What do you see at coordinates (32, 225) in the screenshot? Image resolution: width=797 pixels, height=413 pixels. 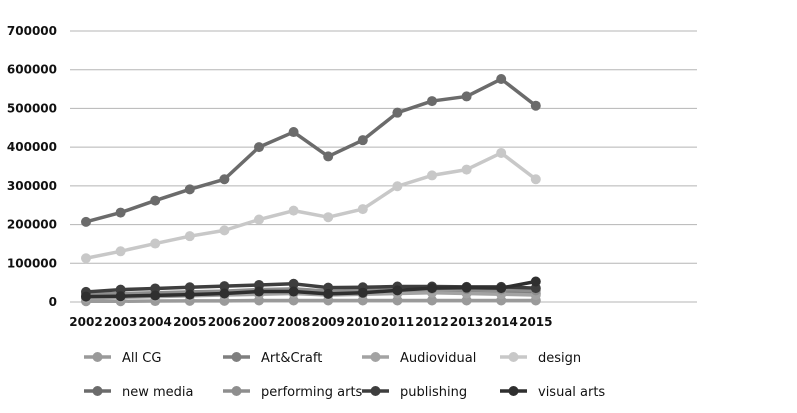 I see `y-tick-label: 200000` at bounding box center [32, 225].